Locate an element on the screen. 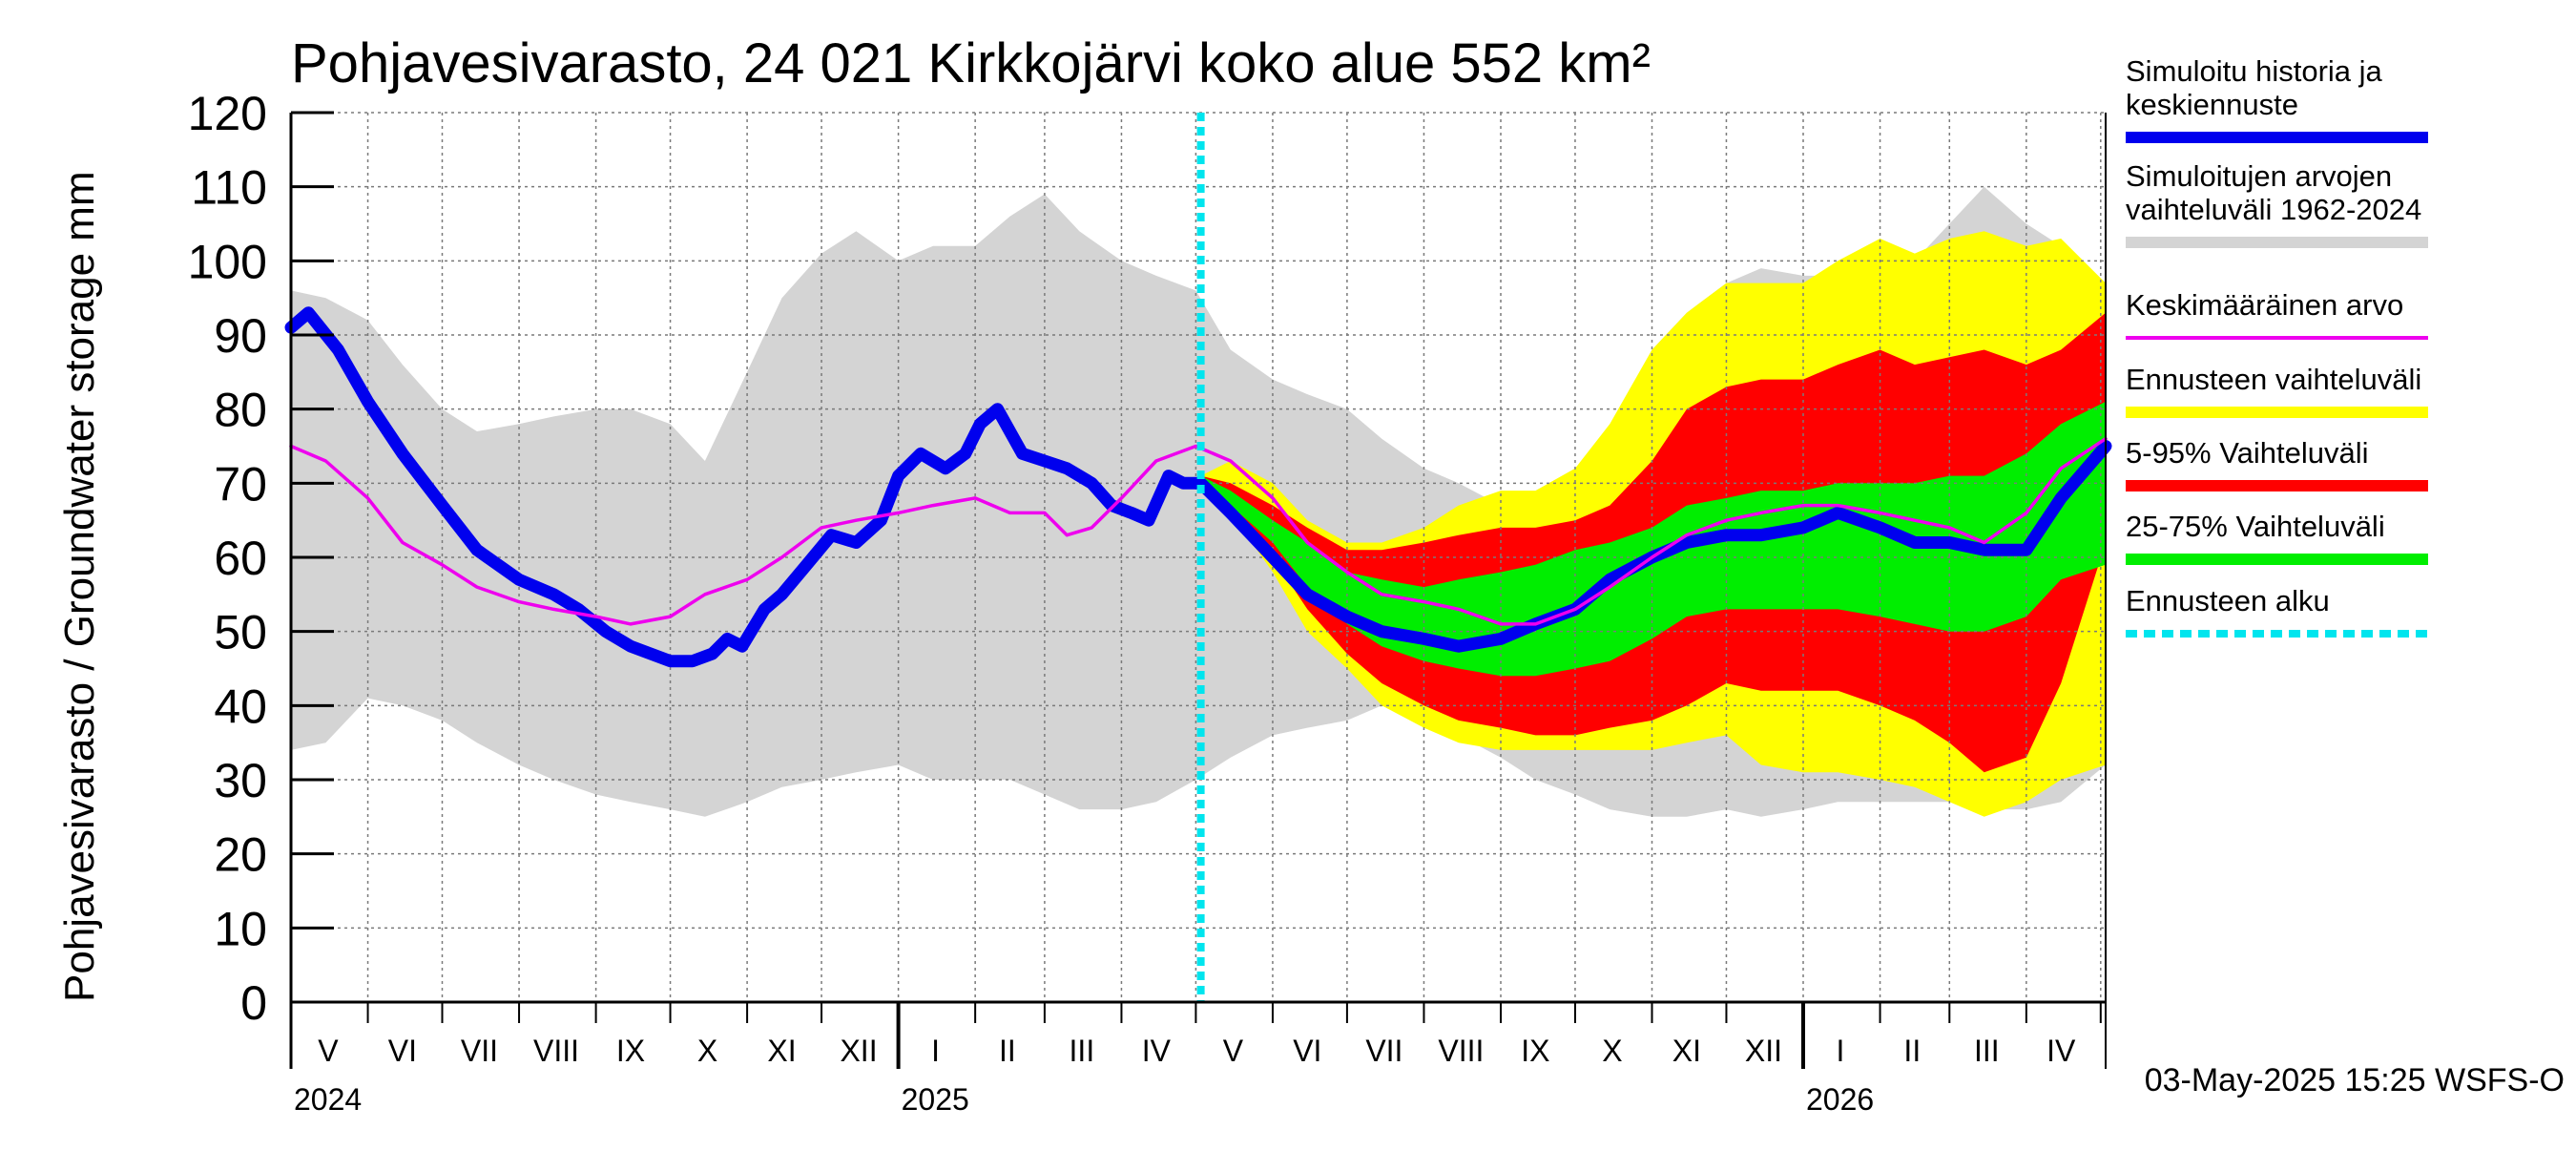 This screenshot has height=1150, width=2576. y-tick-label: 100 is located at coordinates (227, 261).